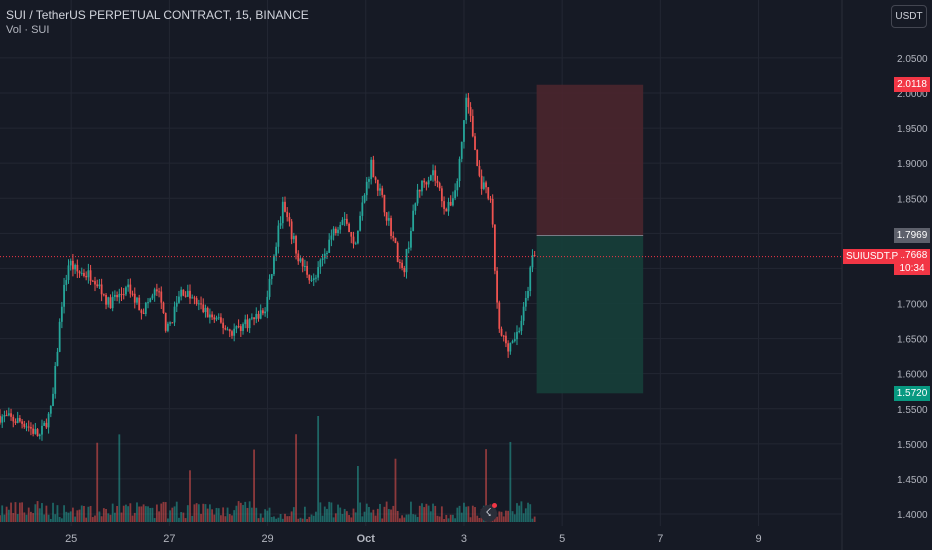  I want to click on time-axis: 25 27 29 Oct 3 5 7 9, so click(413, 539).